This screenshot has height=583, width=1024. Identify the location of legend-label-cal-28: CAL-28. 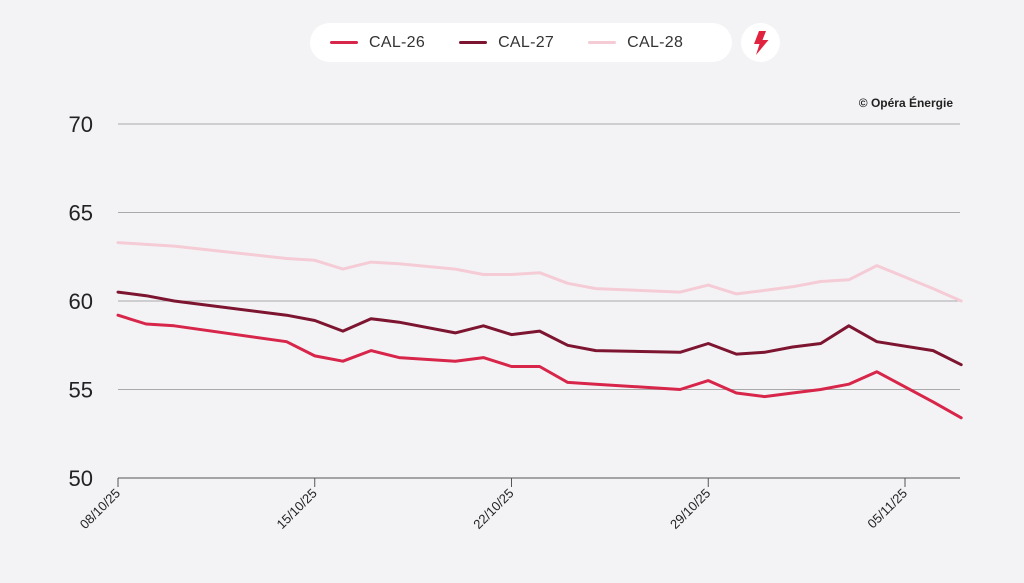
(655, 42).